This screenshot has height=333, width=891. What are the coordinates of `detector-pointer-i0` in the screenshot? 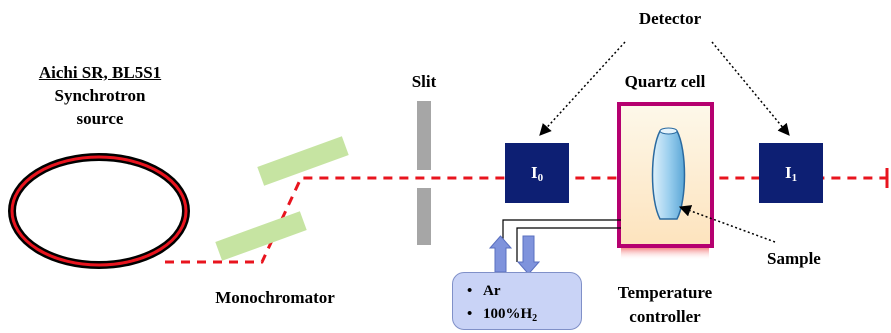 It's located at (582, 88).